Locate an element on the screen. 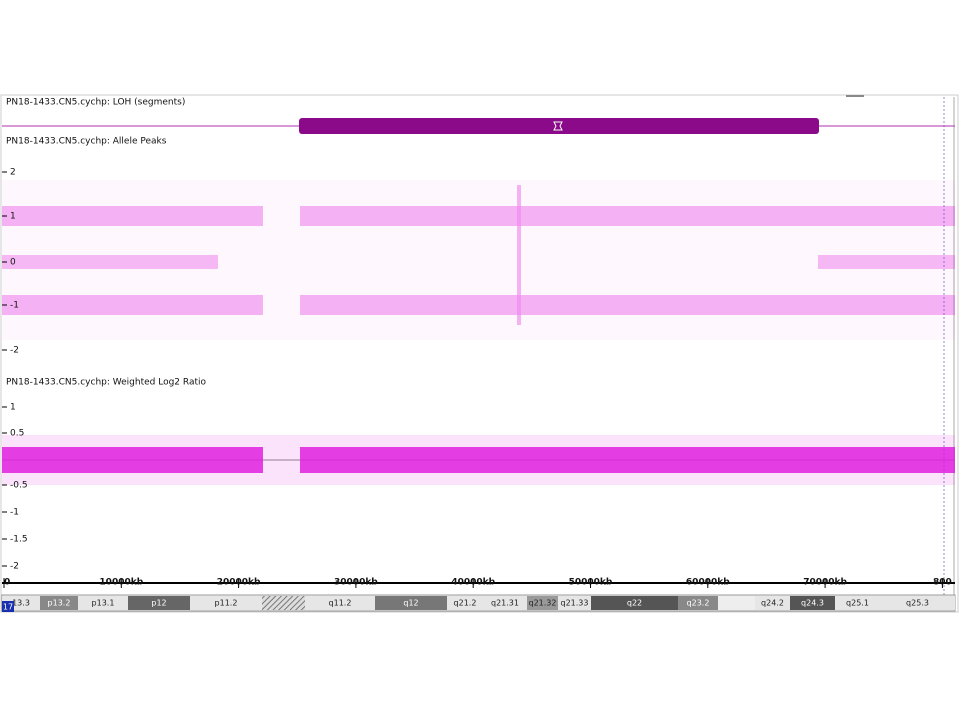 The height and width of the screenshot is (720, 960). ruler-label: 70000kb is located at coordinates (825, 583).